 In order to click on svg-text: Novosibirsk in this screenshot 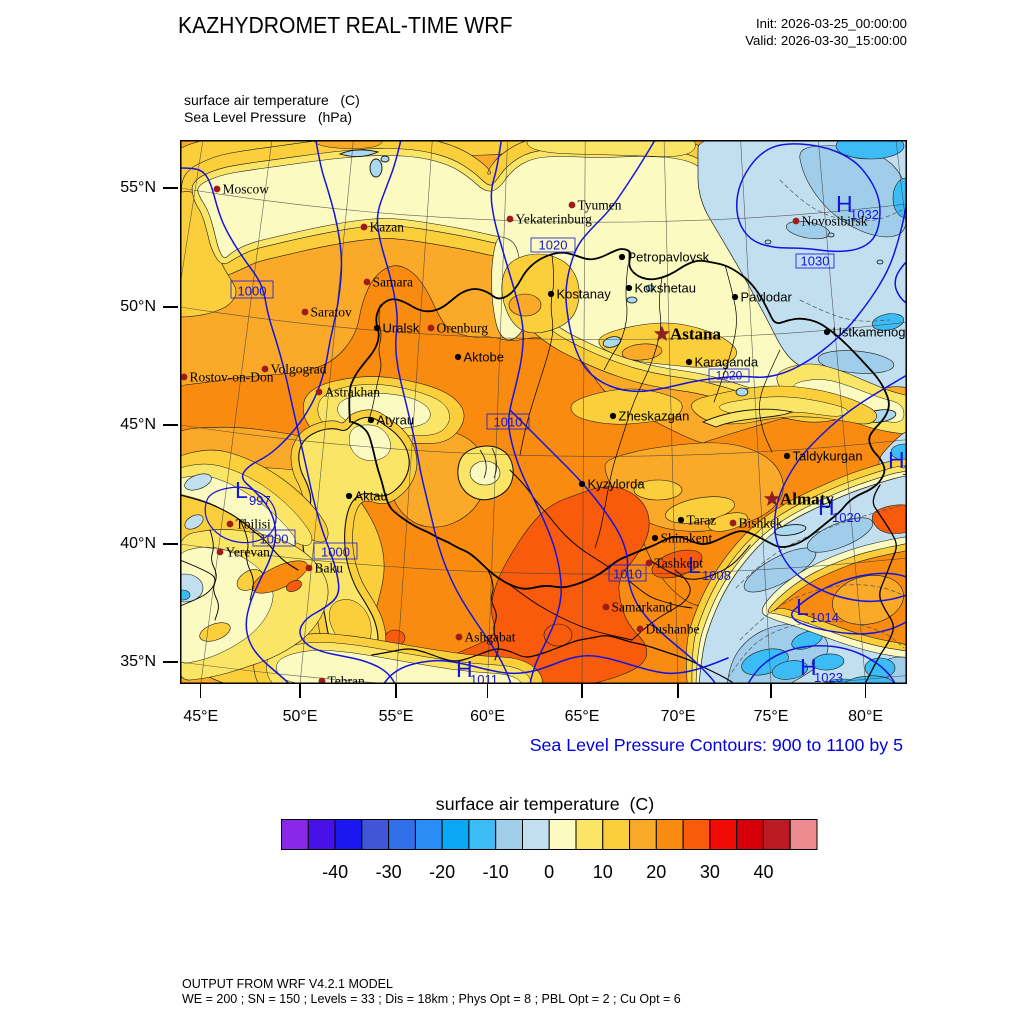, I will do `click(835, 221)`.